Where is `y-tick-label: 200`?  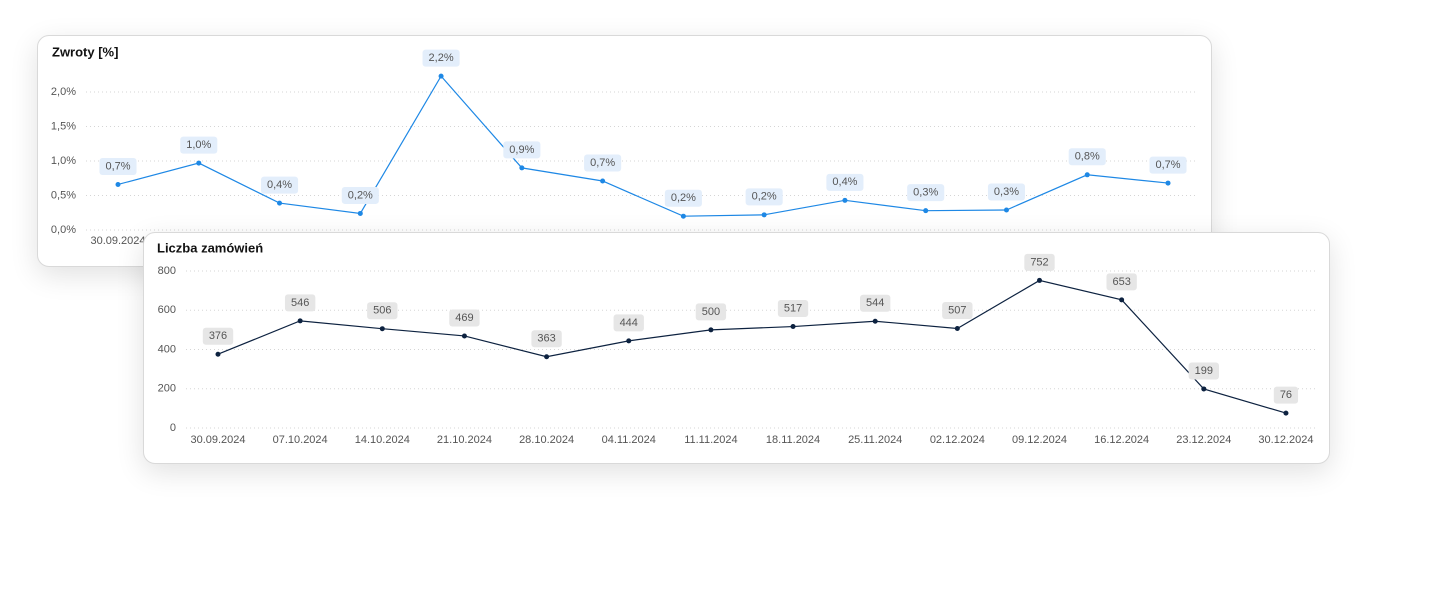
y-tick-label: 200 is located at coordinates (167, 389).